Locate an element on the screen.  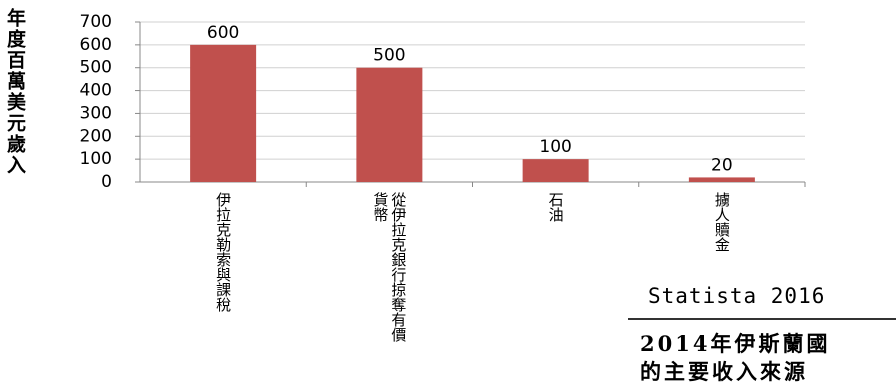
value-label: 500 is located at coordinates (389, 56).